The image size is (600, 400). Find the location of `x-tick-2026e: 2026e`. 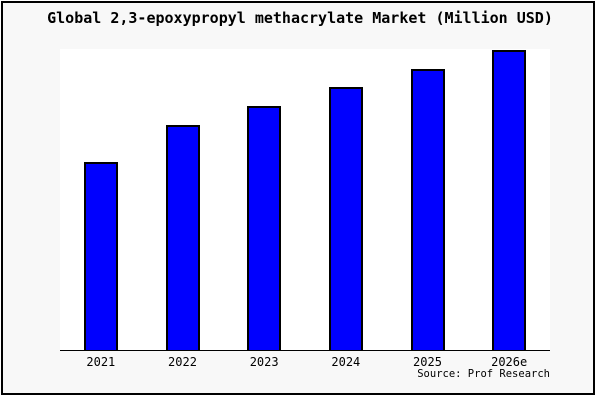

x-tick-2026e: 2026e is located at coordinates (509, 362).